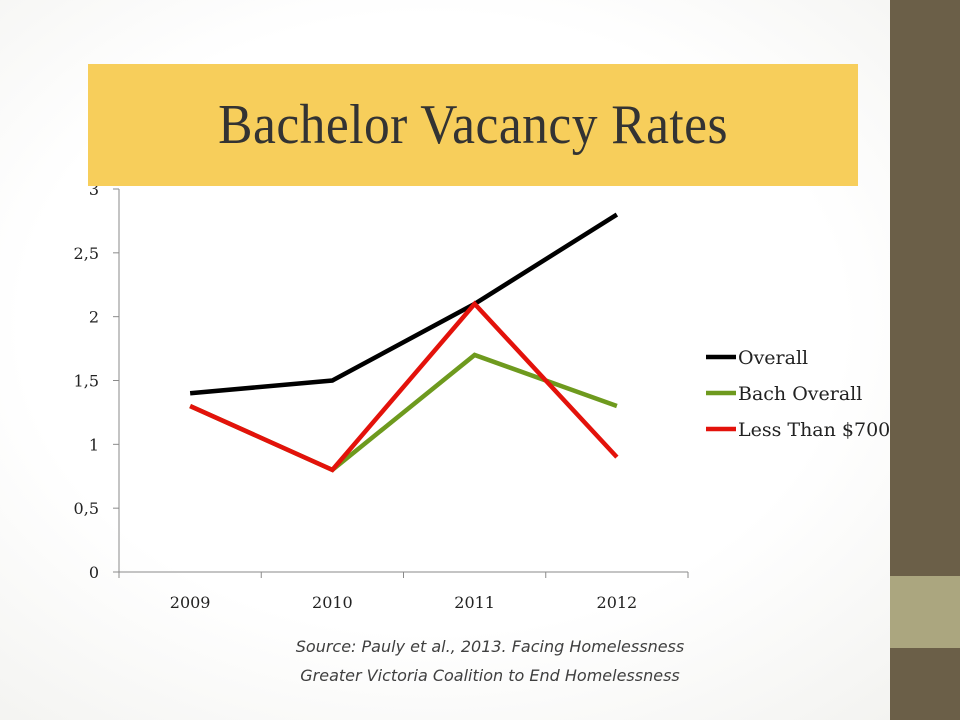  Describe the element at coordinates (190, 602) in the screenshot. I see `x-tick-label: 2009` at that location.